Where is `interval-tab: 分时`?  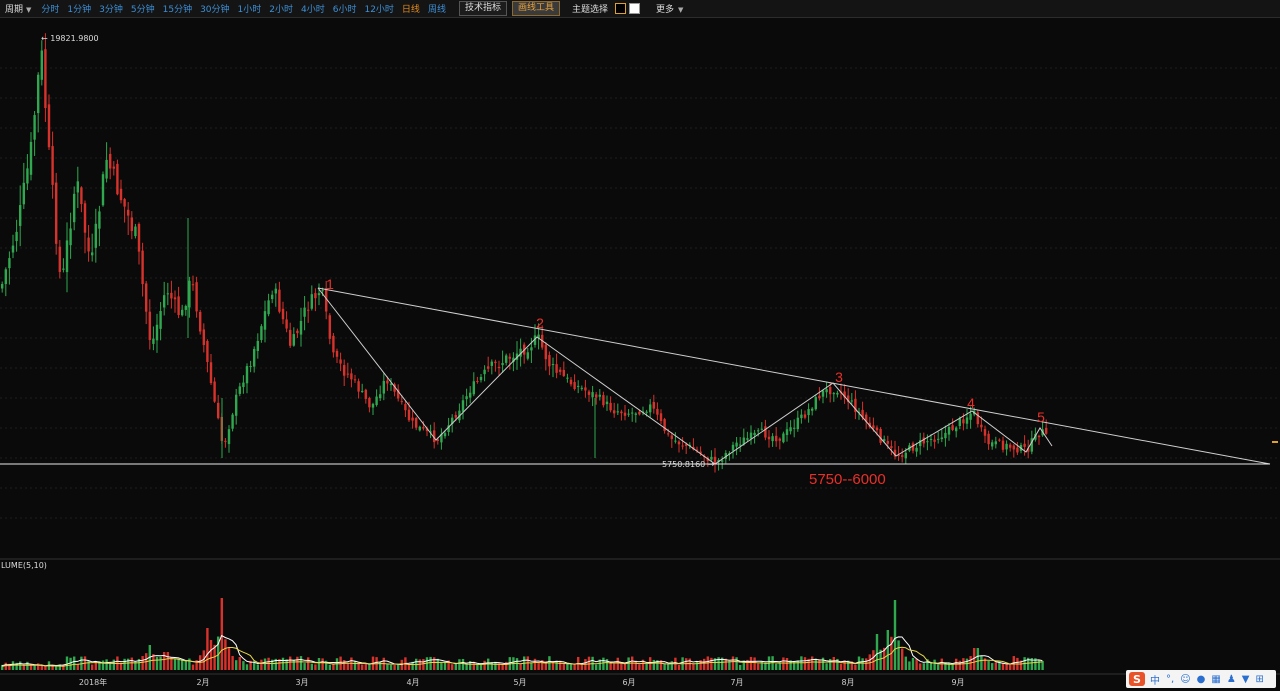
interval-tab: 分时 is located at coordinates (50, 10).